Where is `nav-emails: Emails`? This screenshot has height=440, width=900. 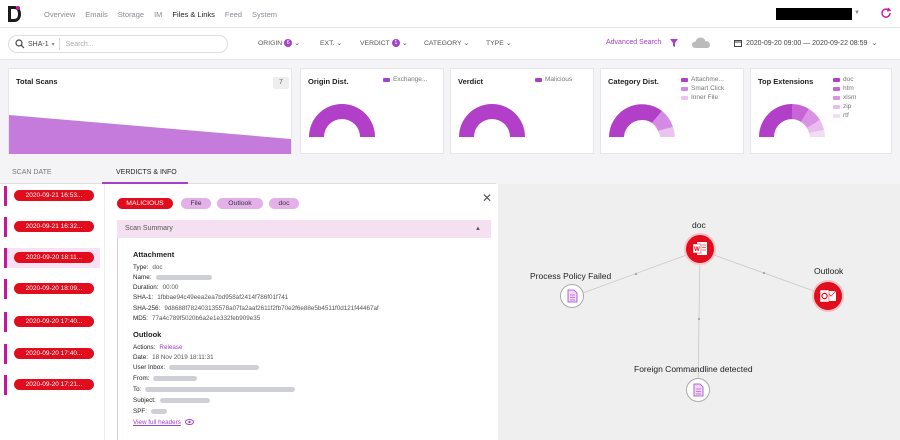 nav-emails: Emails is located at coordinates (96, 14).